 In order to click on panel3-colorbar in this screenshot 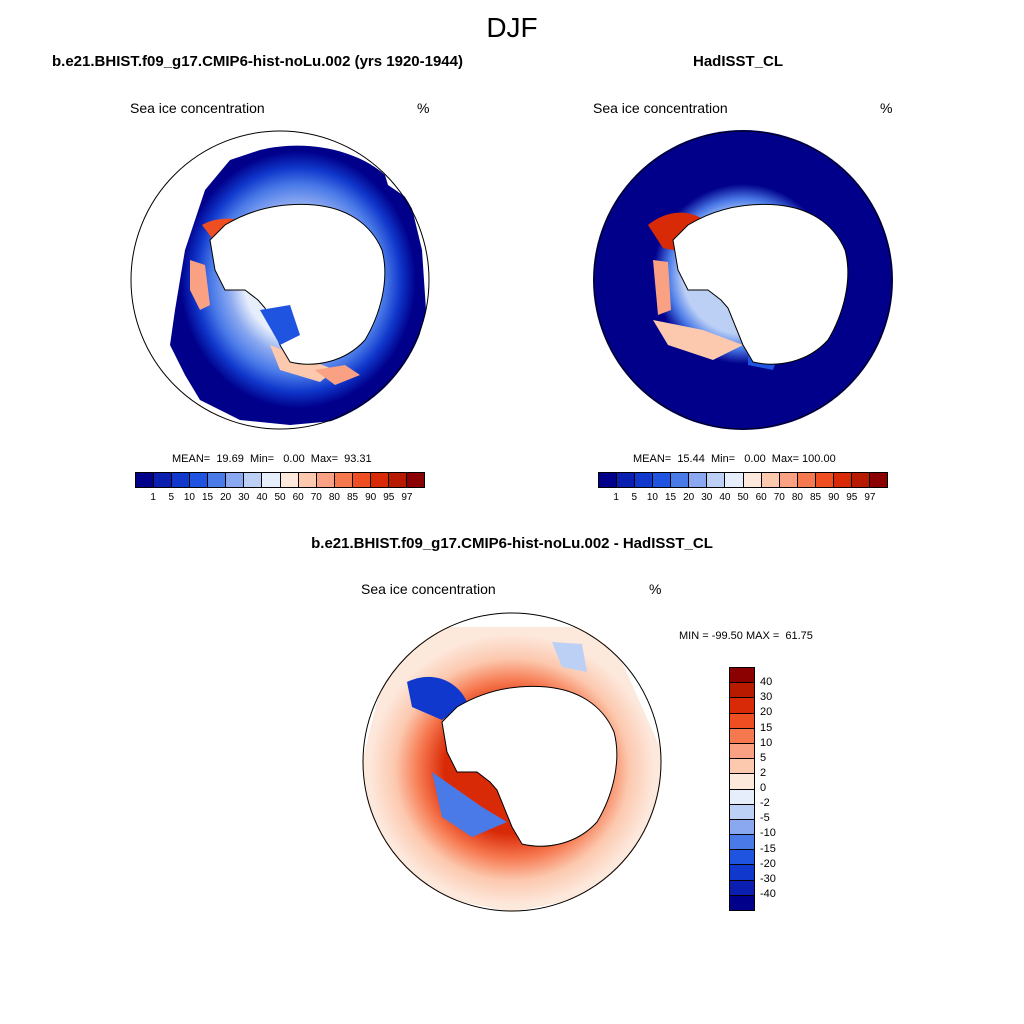, I will do `click(742, 789)`.